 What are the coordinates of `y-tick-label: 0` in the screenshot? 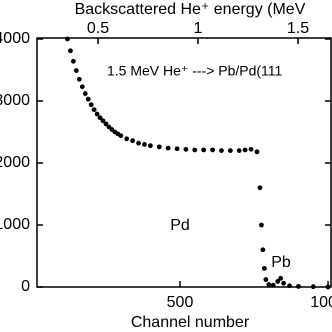 It's located at (25, 286).